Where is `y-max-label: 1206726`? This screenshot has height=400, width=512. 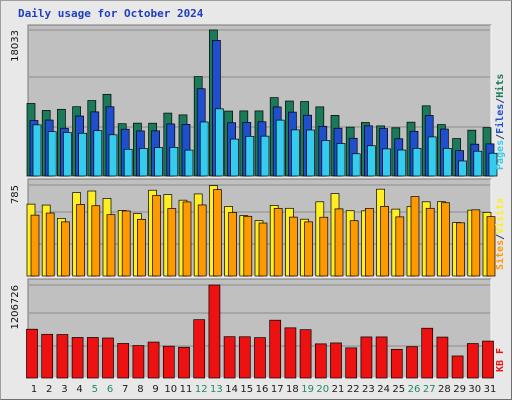 y-max-label: 1206726 is located at coordinates (15, 307).